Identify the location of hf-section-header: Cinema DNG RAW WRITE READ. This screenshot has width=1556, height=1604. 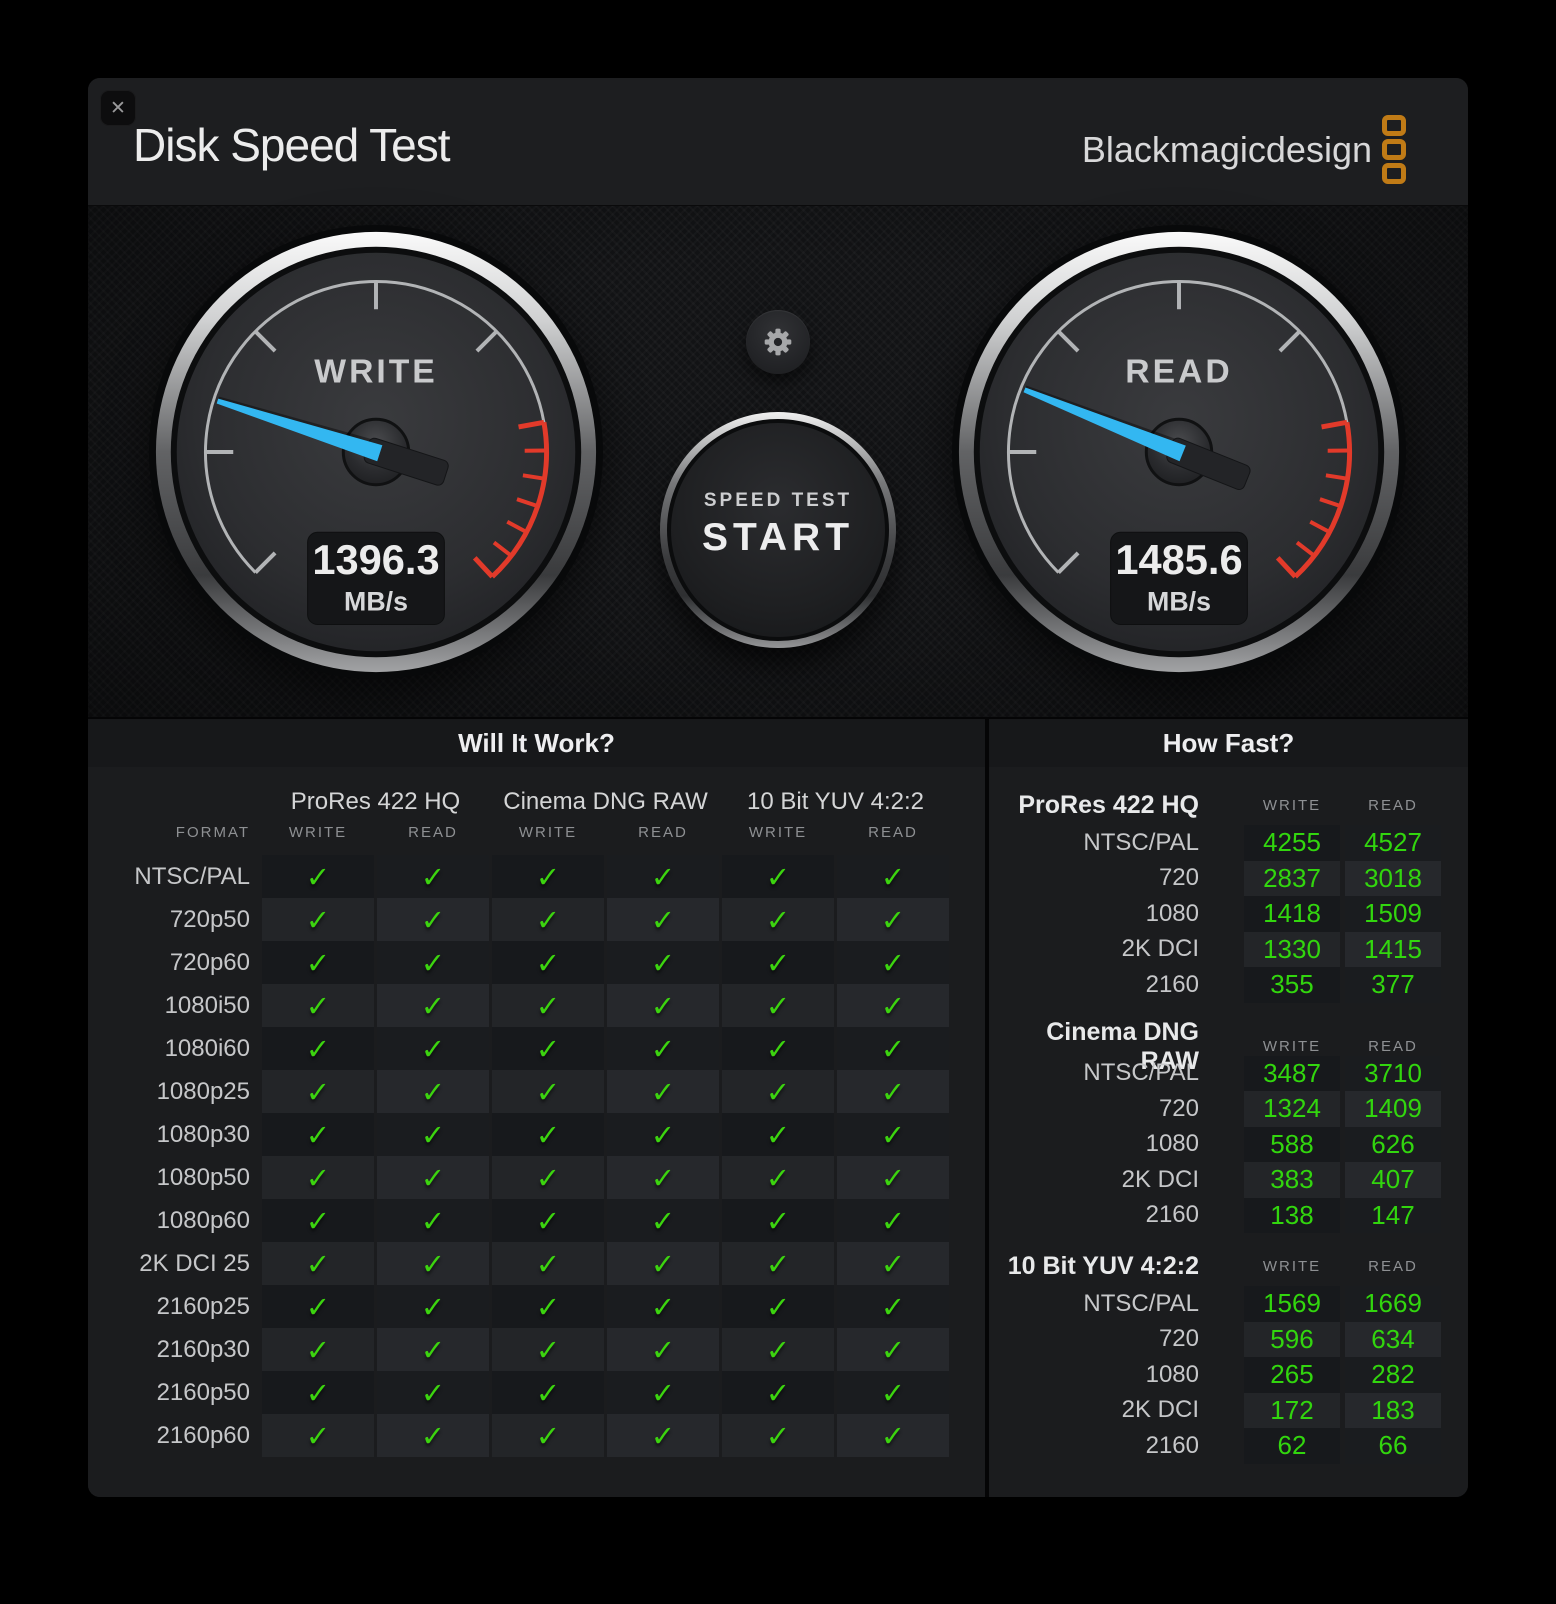
(1228, 1046).